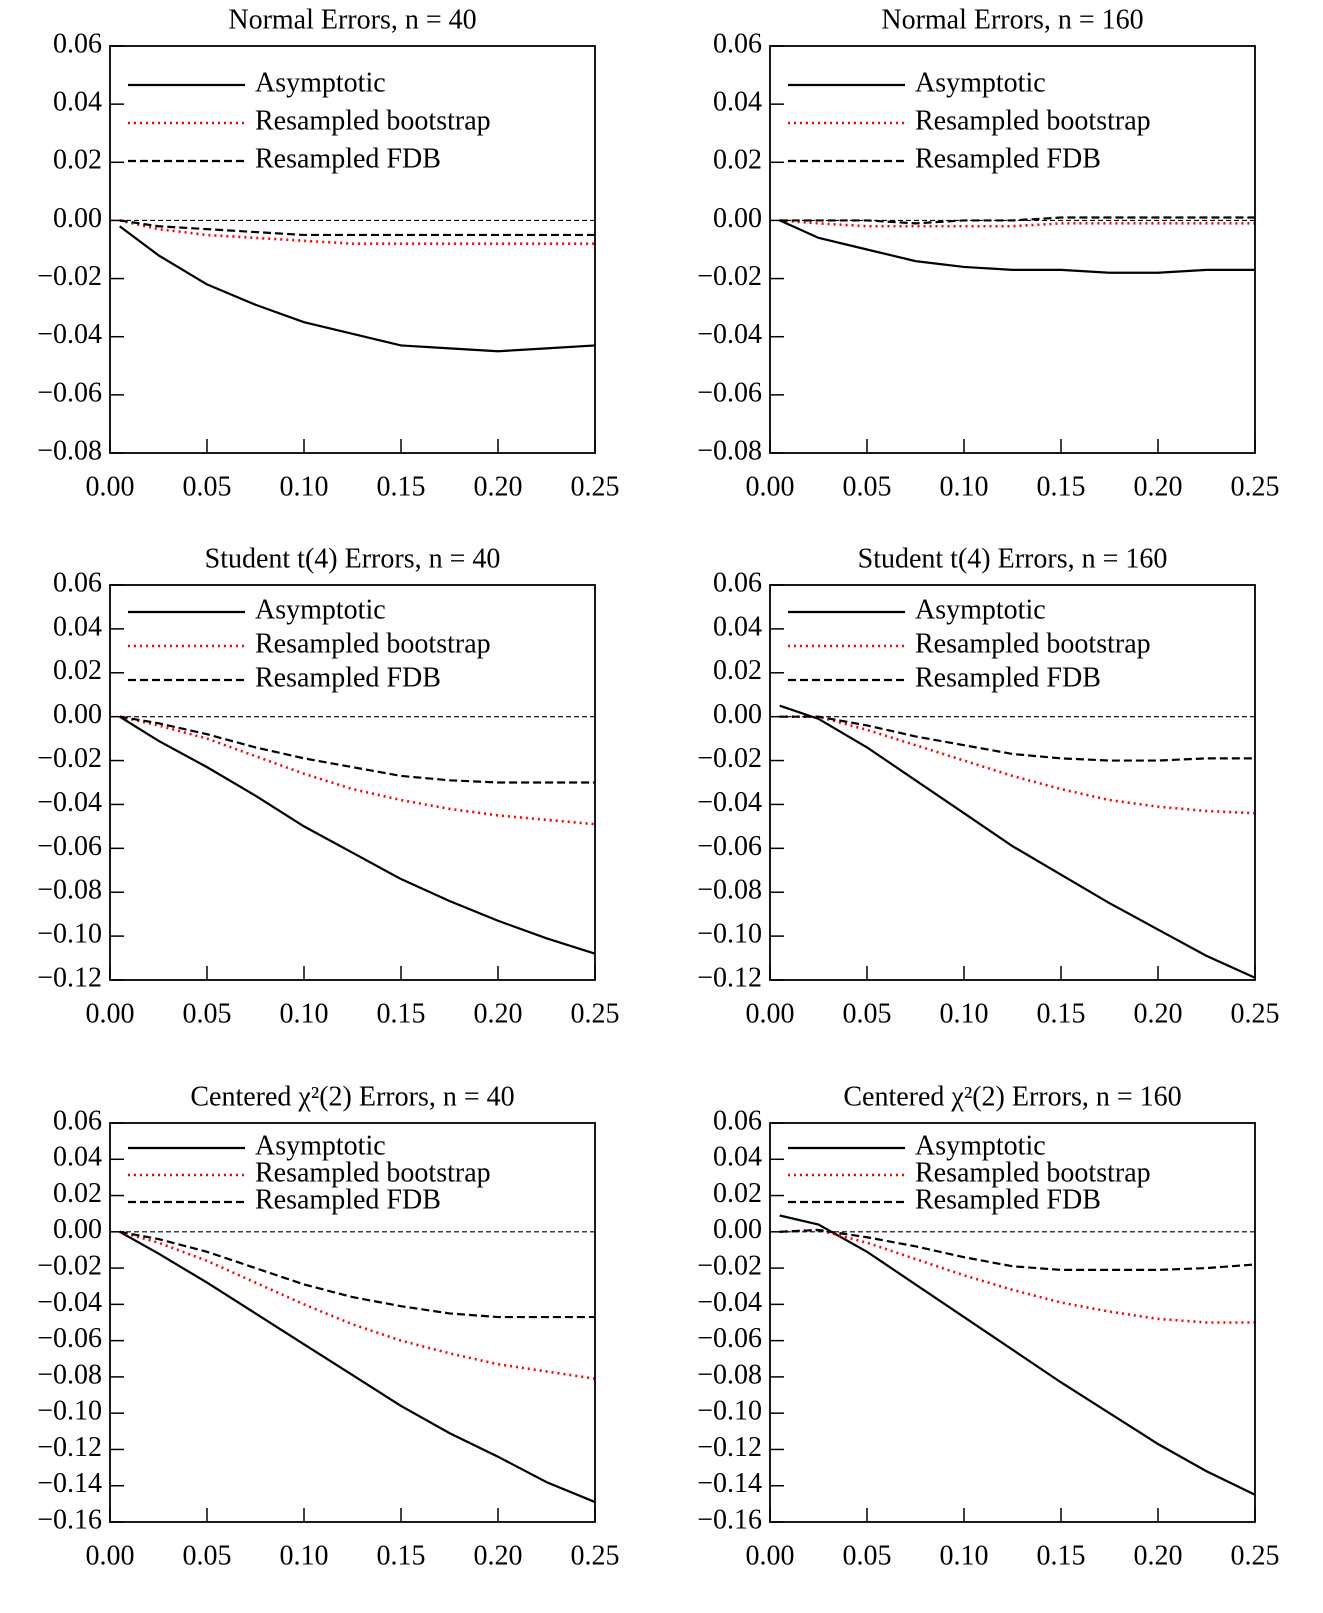 The image size is (1323, 1613). Describe the element at coordinates (729, 1483) in the screenshot. I see `y-tick-label: −0.14` at that location.